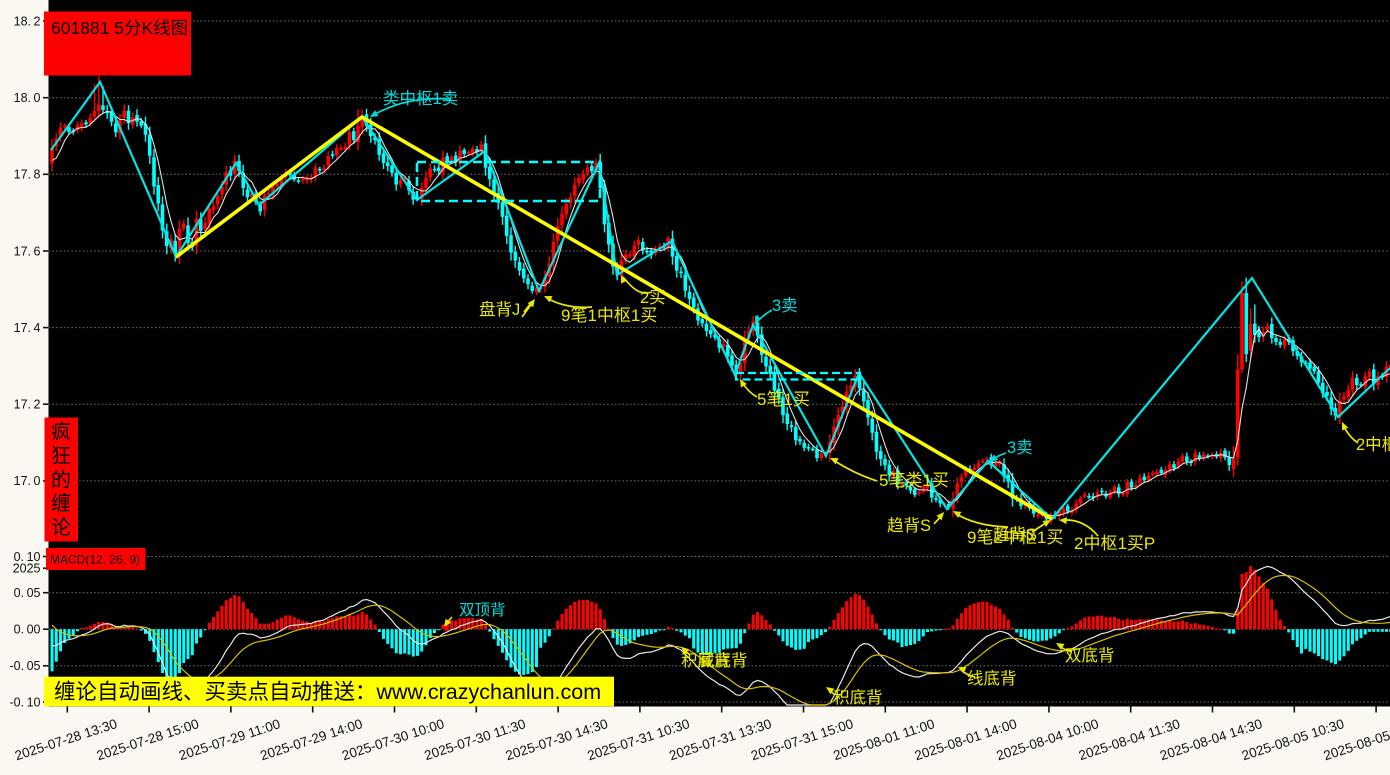  What do you see at coordinates (1114, 543) in the screenshot?
I see `svg-text: 2中枢1买P` at bounding box center [1114, 543].